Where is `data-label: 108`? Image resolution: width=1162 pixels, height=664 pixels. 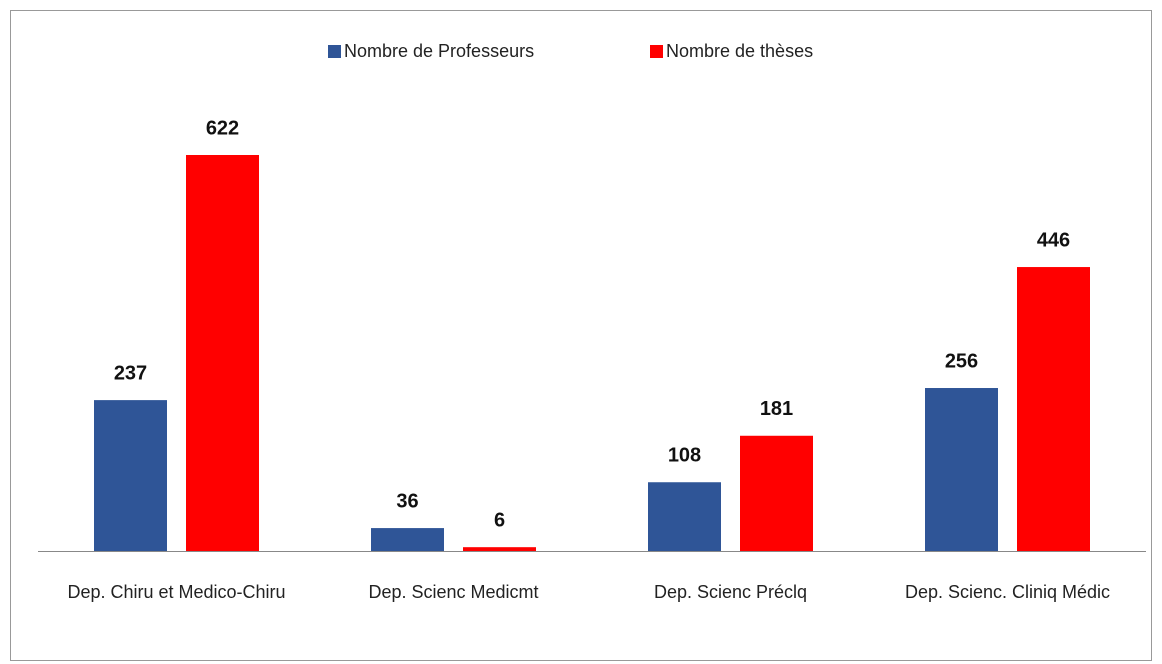
data-label: 108 is located at coordinates (684, 456).